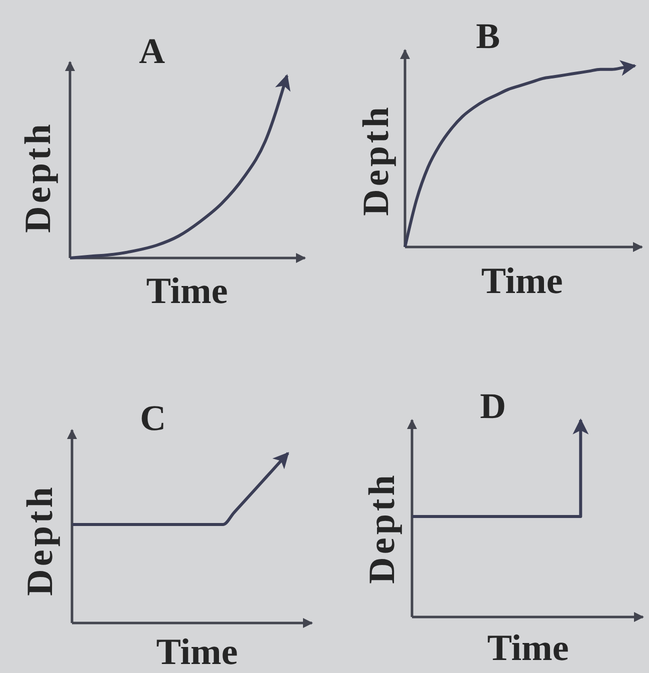 Image resolution: width=649 pixels, height=673 pixels. Describe the element at coordinates (153, 418) in the screenshot. I see `chart-title: C` at that location.